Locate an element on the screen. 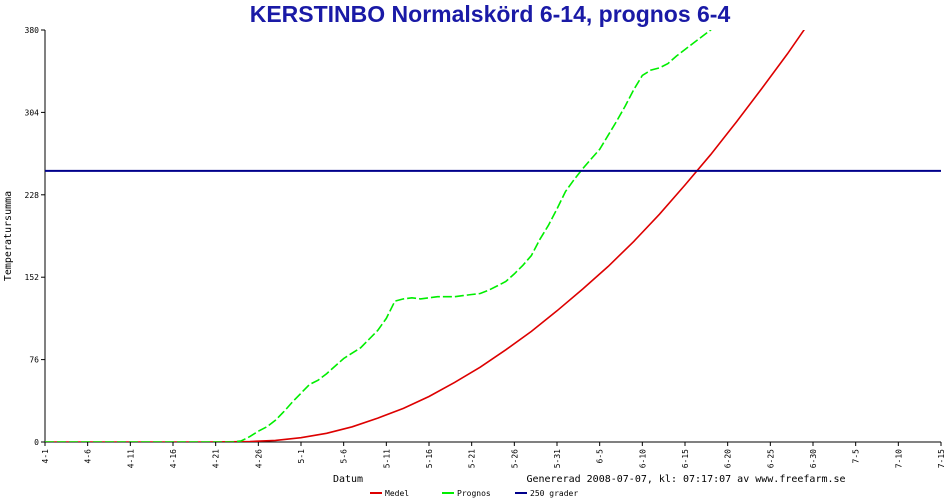 The width and height of the screenshot is (950, 500). x-tick-label: 6-10 is located at coordinates (642, 458).